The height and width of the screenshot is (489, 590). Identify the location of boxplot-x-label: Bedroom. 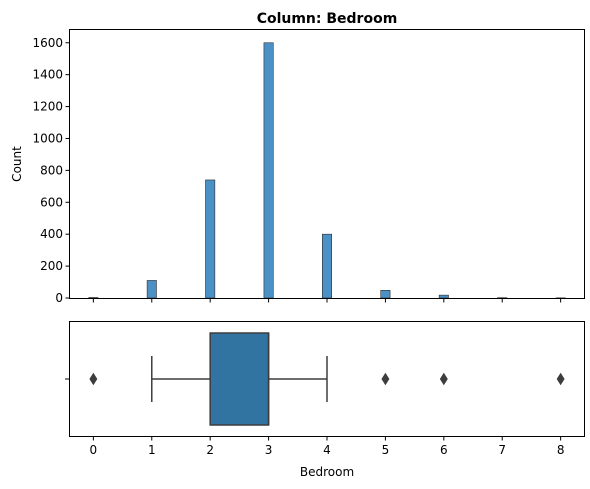
(327, 472).